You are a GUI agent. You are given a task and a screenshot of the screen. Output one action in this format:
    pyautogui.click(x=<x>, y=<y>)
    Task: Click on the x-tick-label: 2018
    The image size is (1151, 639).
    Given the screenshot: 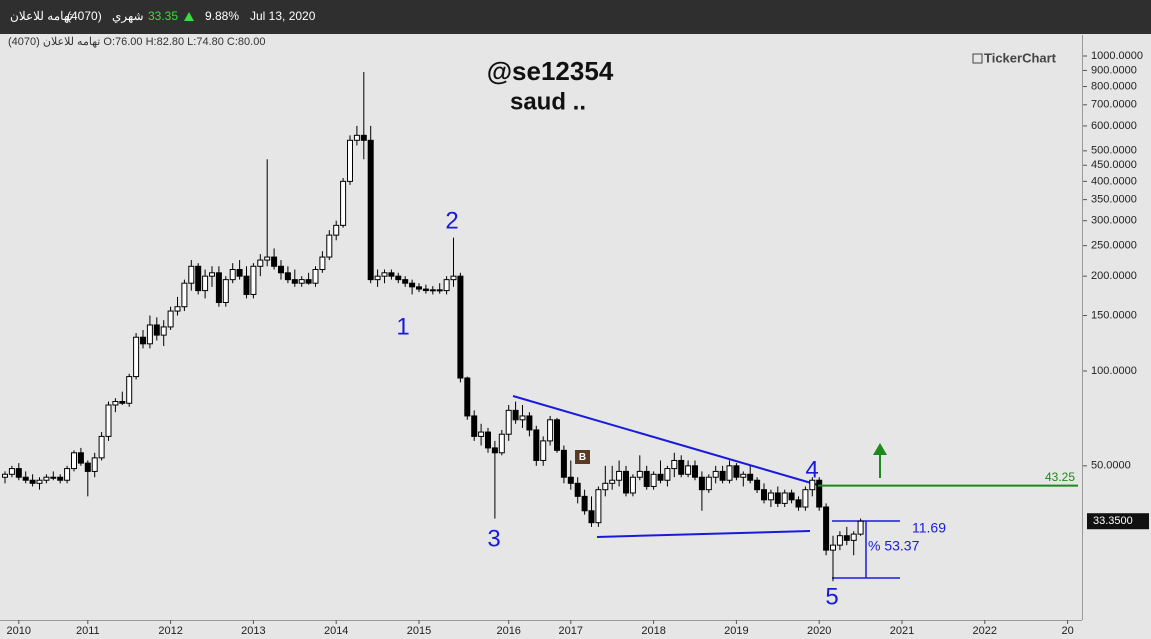 What is the action you would take?
    pyautogui.click(x=653, y=631)
    